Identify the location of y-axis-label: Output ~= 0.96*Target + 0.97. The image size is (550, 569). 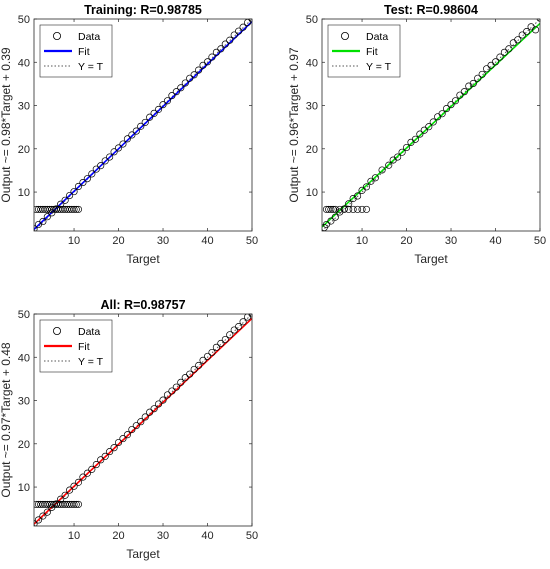
(294, 124).